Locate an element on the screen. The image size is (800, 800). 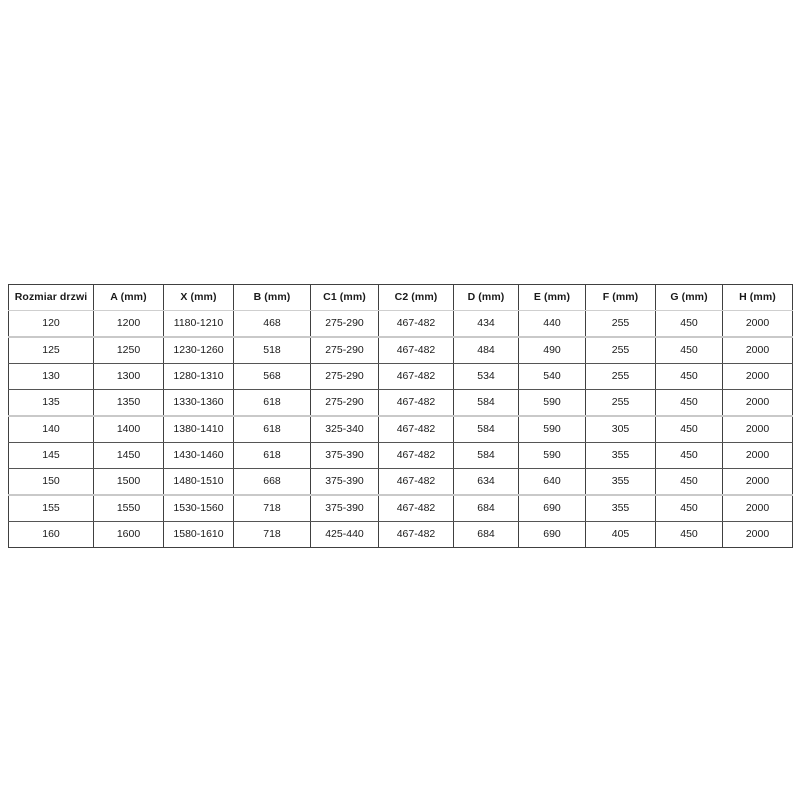
cell-r1-c9: 450 is located at coordinates (689, 350).